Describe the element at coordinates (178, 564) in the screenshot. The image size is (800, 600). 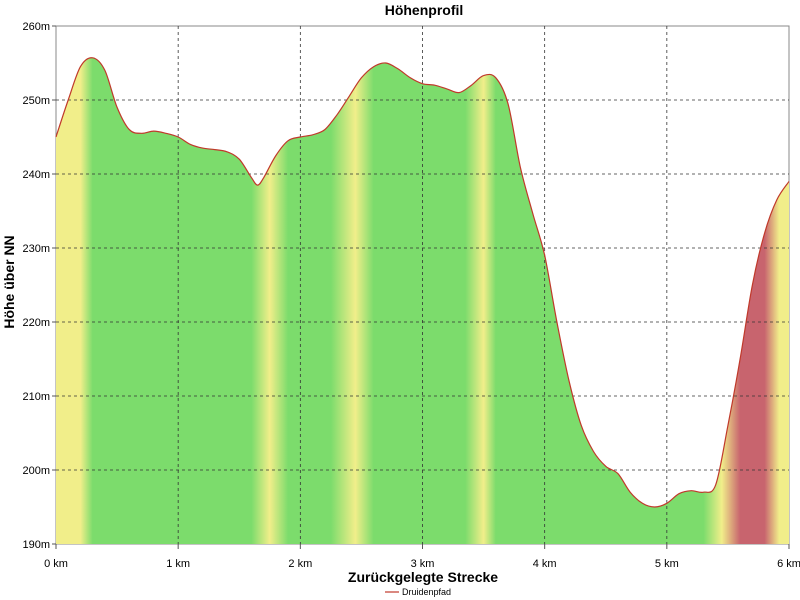
I see `x-tick-label: 1 km` at that location.